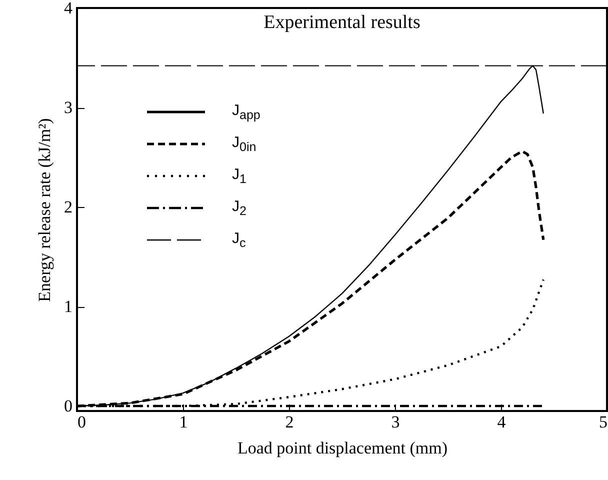  I want to click on y-tick-label: 2, so click(68, 207).